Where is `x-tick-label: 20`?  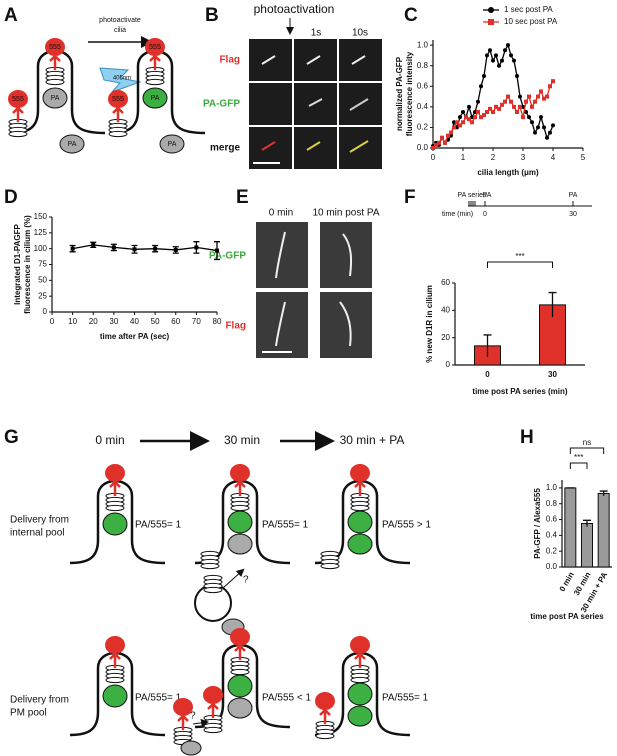
x-tick-label: 20 is located at coordinates (93, 321).